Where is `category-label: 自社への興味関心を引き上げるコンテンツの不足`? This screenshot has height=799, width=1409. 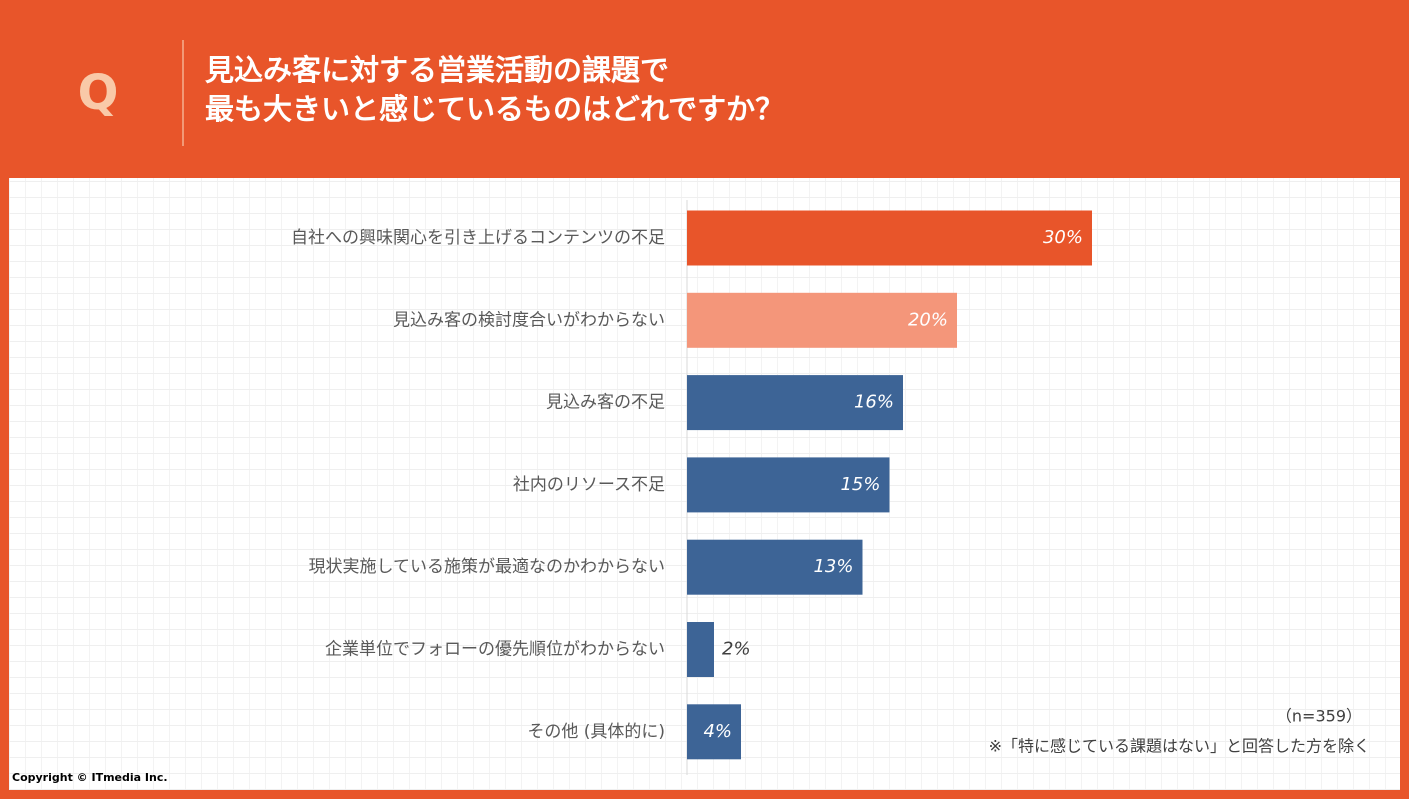 category-label: 自社への興味関心を引き上げるコンテンツの不足 is located at coordinates (478, 238).